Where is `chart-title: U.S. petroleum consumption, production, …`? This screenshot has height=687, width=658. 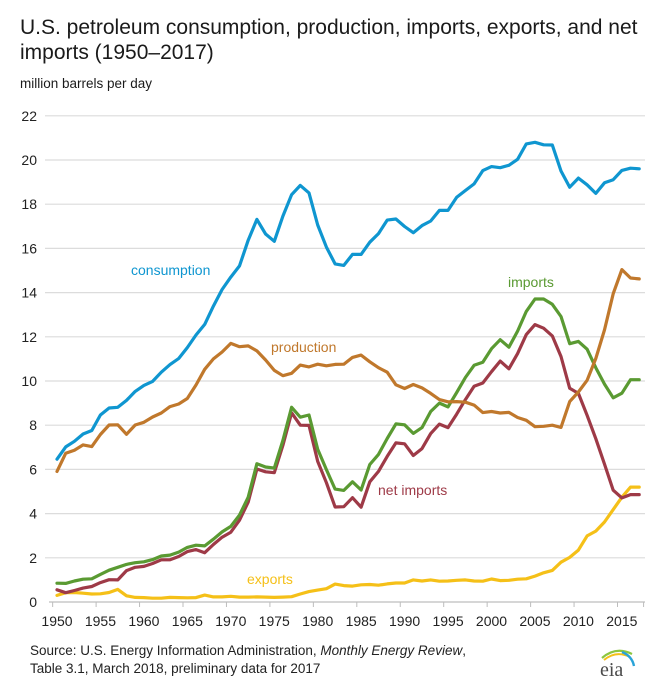 chart-title: U.S. petroleum consumption, production, … is located at coordinates (329, 40).